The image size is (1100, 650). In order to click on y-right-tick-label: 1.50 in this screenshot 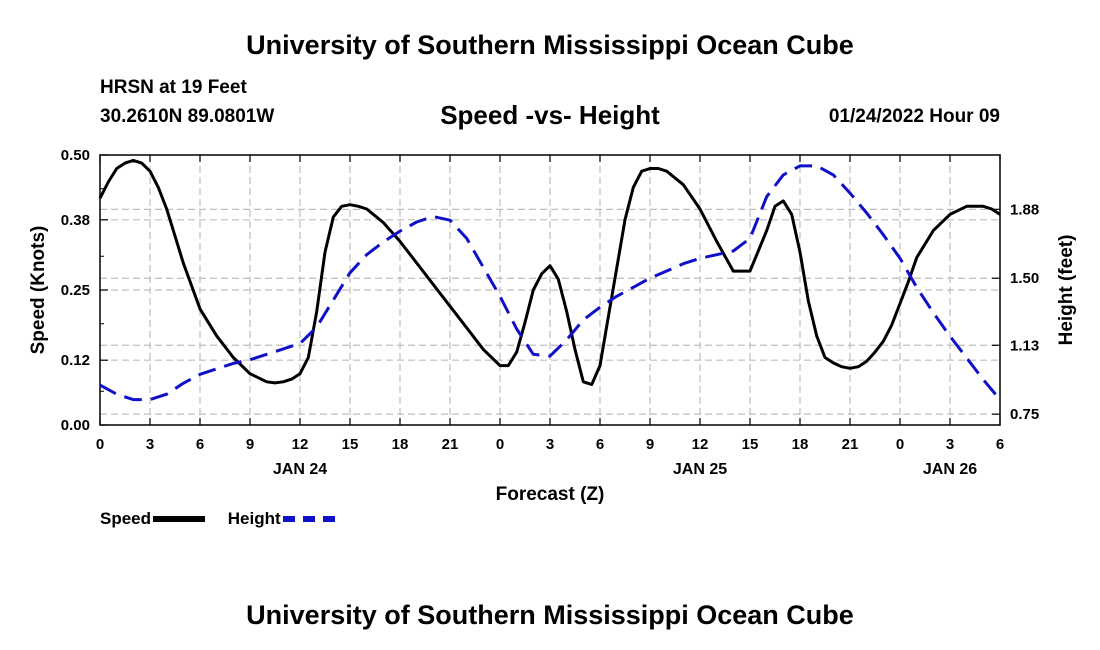, I will do `click(1024, 278)`.